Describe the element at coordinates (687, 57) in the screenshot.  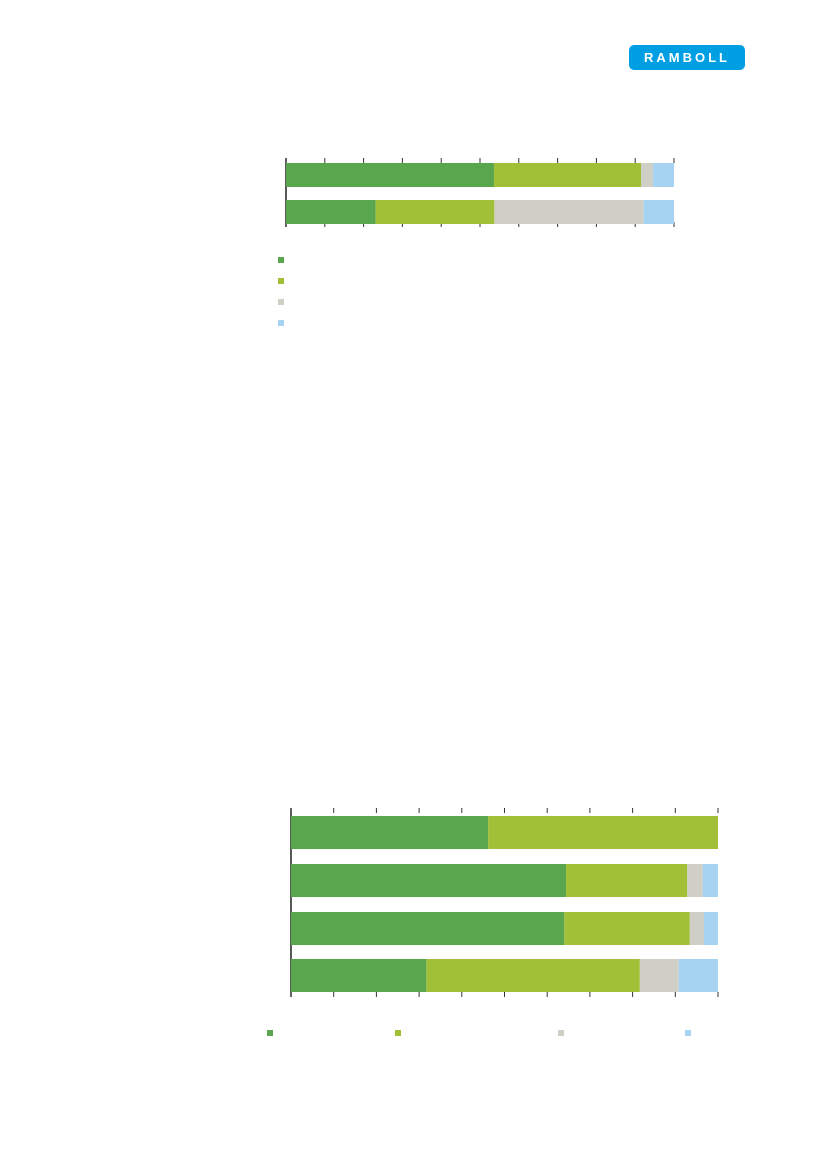
I see `ramboll-logo: RAMBOLL` at that location.